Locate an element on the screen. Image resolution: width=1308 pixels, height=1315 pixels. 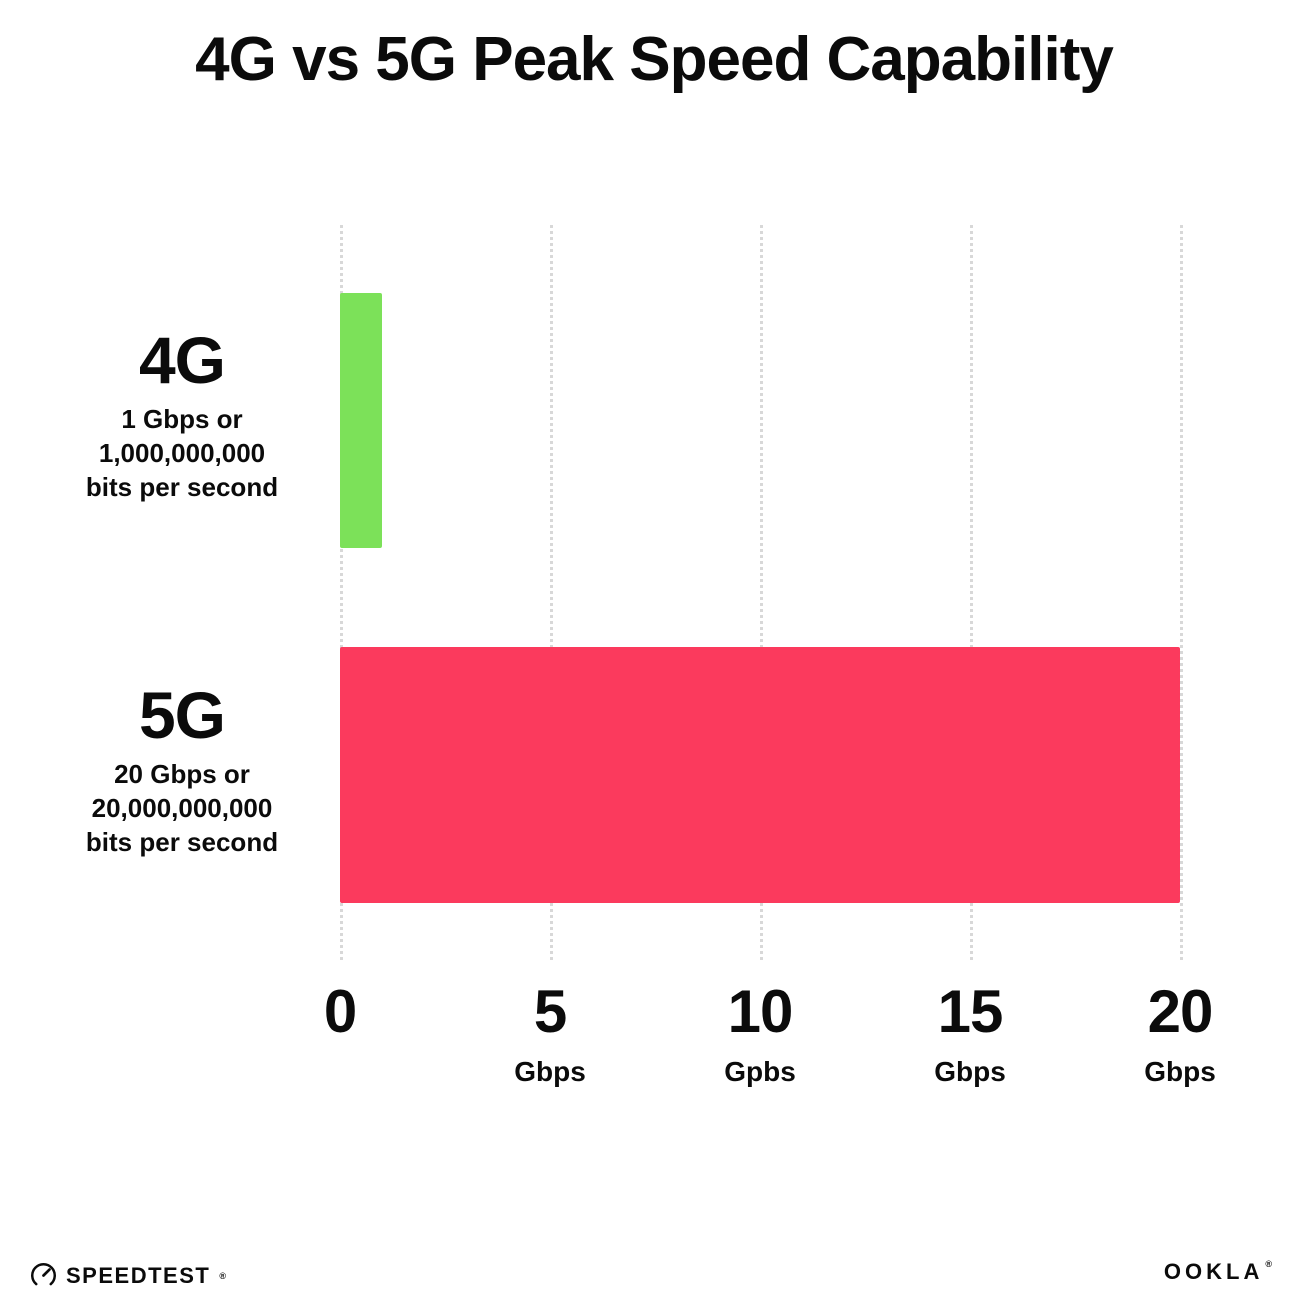
x-tick-unit: Gpbs is located at coordinates (760, 1071).